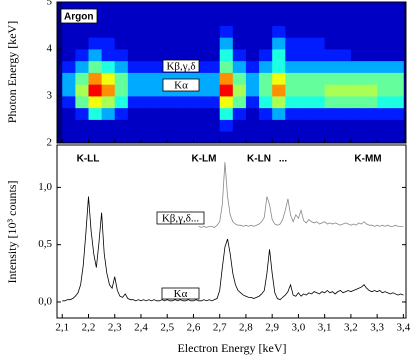 Image resolution: width=416 pixels, height=358 pixels. Describe the element at coordinates (50, 49) in the screenshot. I see `y-tick-label: 4` at that location.